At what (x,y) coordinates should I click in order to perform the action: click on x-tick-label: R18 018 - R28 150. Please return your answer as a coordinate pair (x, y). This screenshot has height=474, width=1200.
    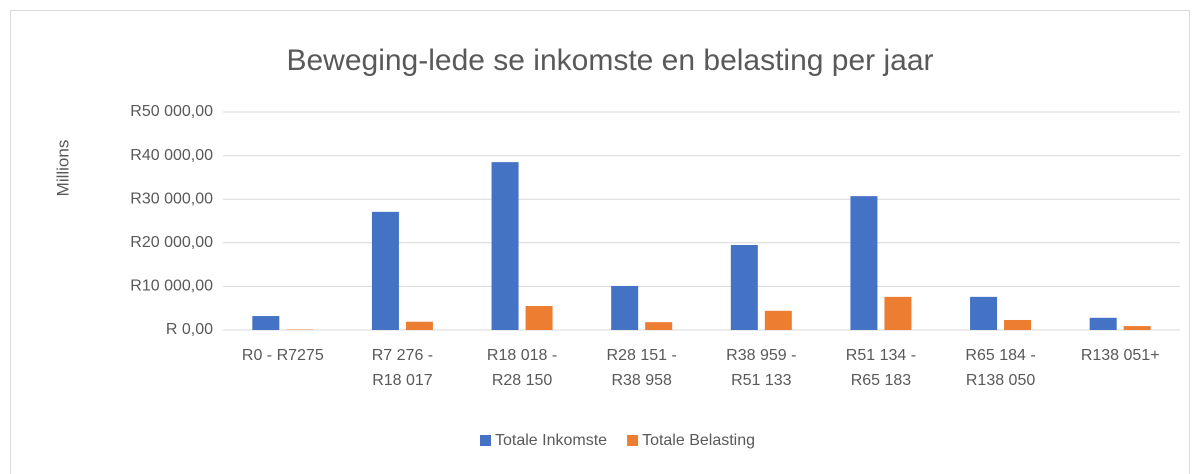
    Looking at the image, I should click on (522, 368).